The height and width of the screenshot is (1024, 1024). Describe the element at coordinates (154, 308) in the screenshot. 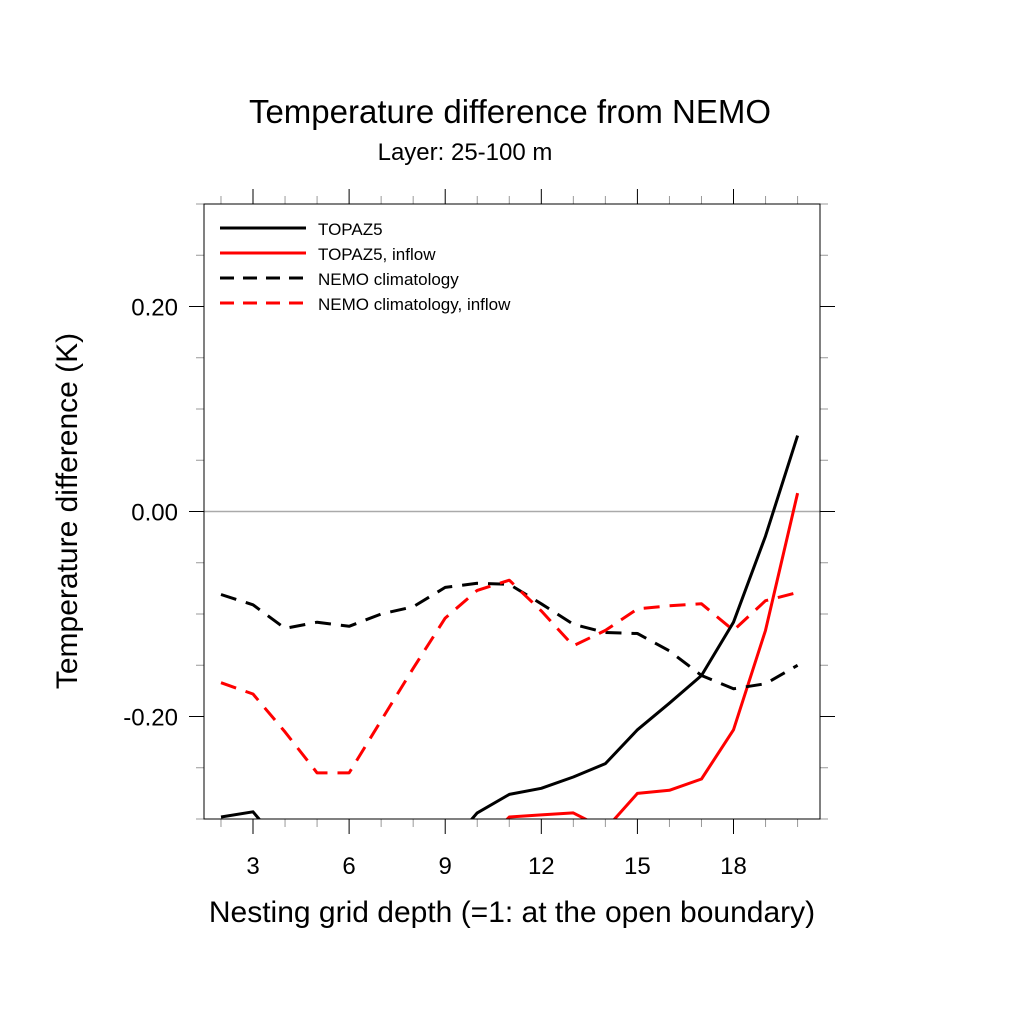

I see `y-tick-label: 0.20` at that location.